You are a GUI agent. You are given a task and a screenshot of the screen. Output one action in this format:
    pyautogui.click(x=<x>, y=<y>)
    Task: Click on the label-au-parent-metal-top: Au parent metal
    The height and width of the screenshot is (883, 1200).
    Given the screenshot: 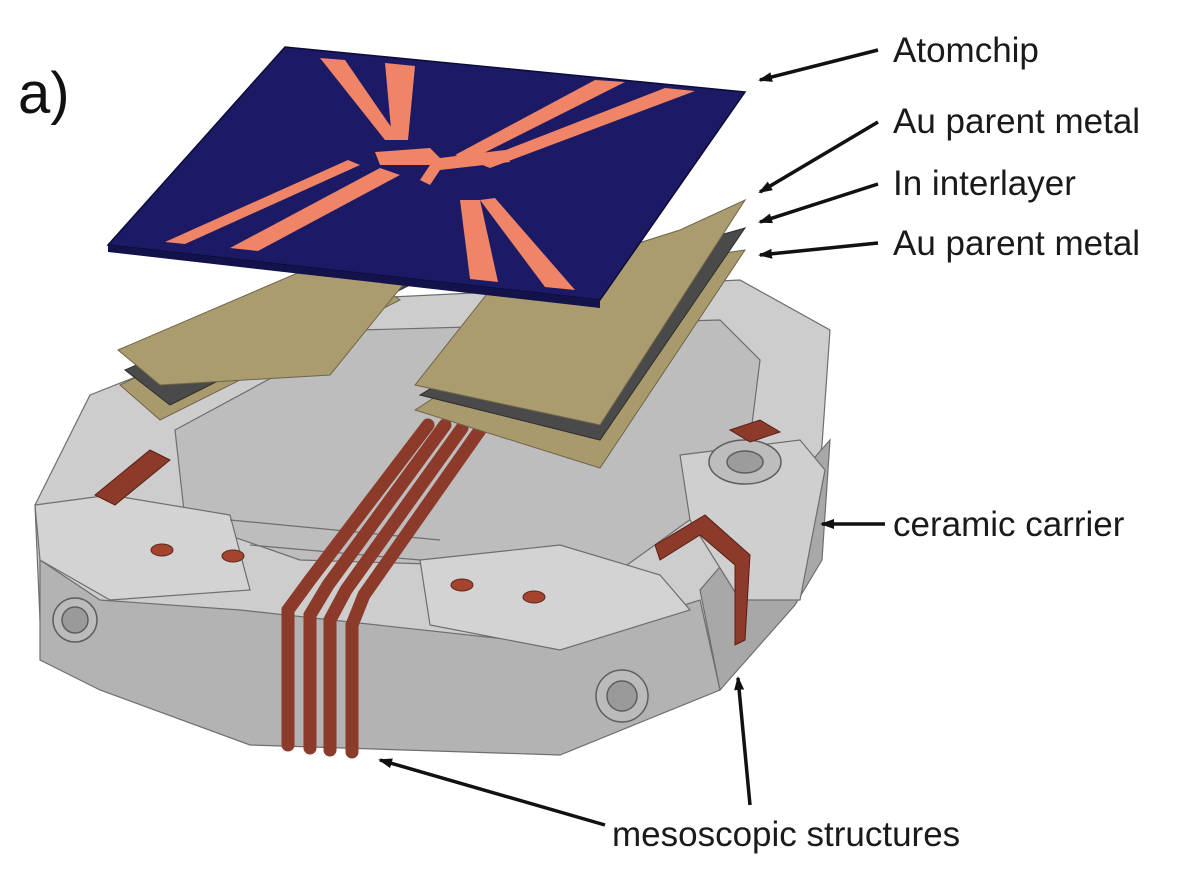 What is the action you would take?
    pyautogui.click(x=1017, y=121)
    